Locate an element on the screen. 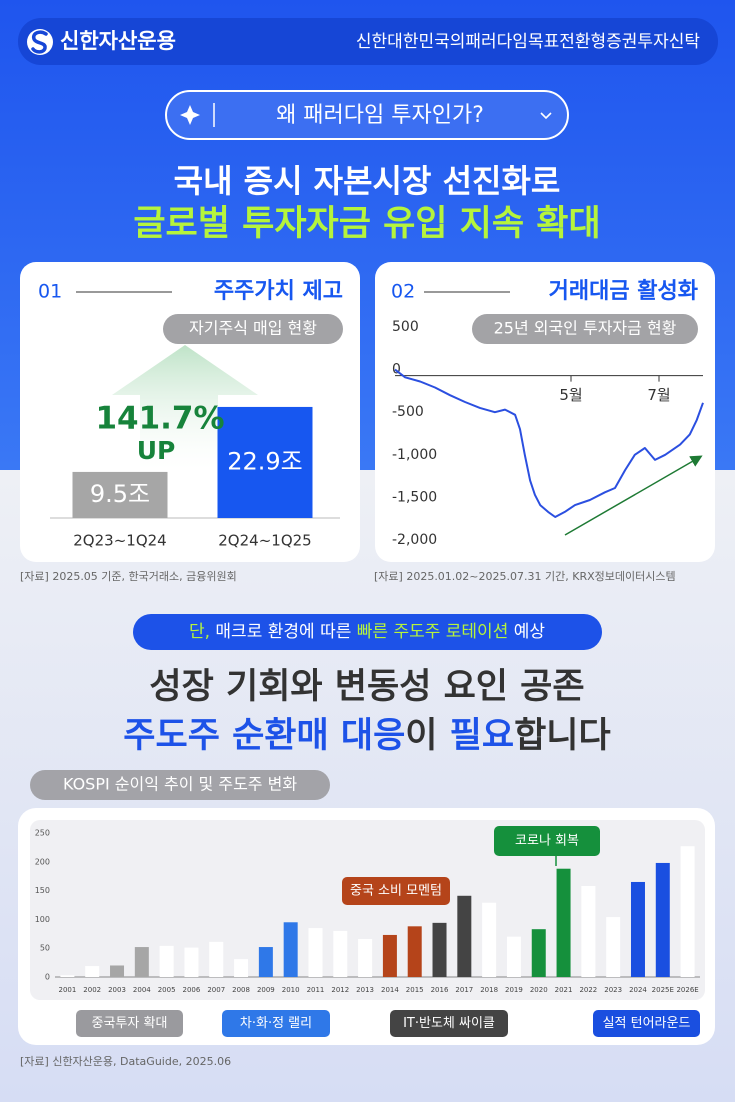 The height and width of the screenshot is (1102, 735). header-bar is located at coordinates (368, 41).